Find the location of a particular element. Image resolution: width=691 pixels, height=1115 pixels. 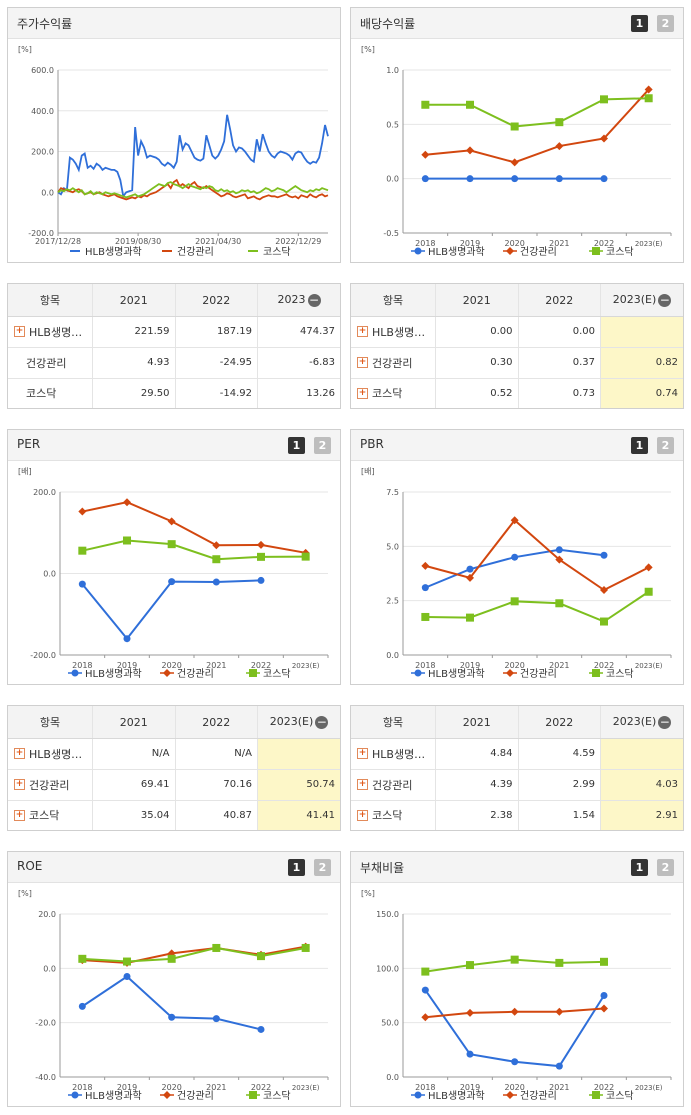

table-cell: 50.74 is located at coordinates (298, 784).